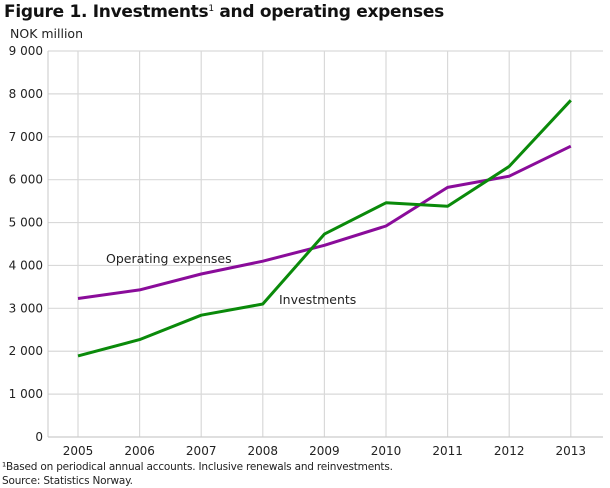 The height and width of the screenshot is (488, 610). I want to click on x-tick-label: 2008, so click(263, 451).